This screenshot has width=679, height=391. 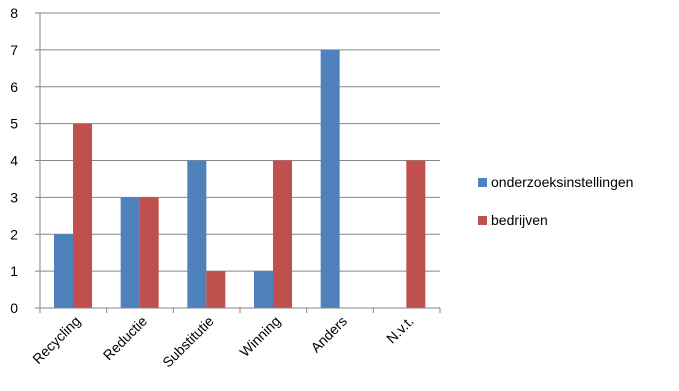 I want to click on x-tick-label: Reductie, so click(x=125, y=338).